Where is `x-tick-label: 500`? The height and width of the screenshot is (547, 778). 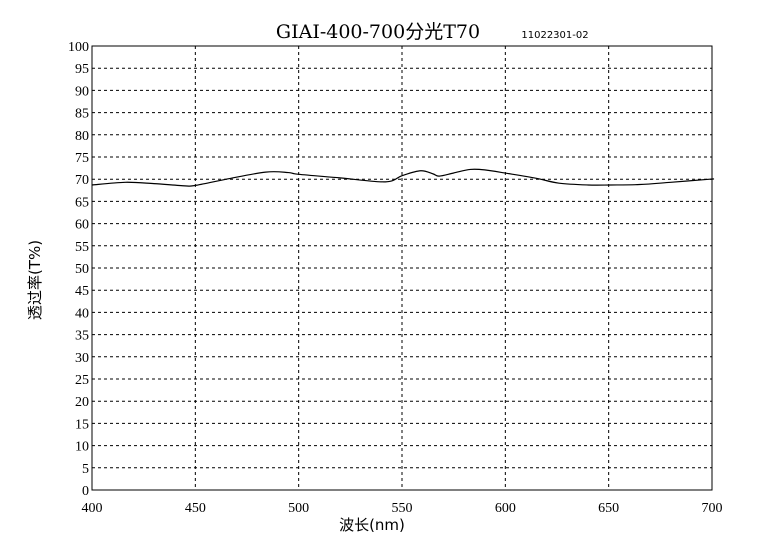
x-tick-label: 500 is located at coordinates (298, 508).